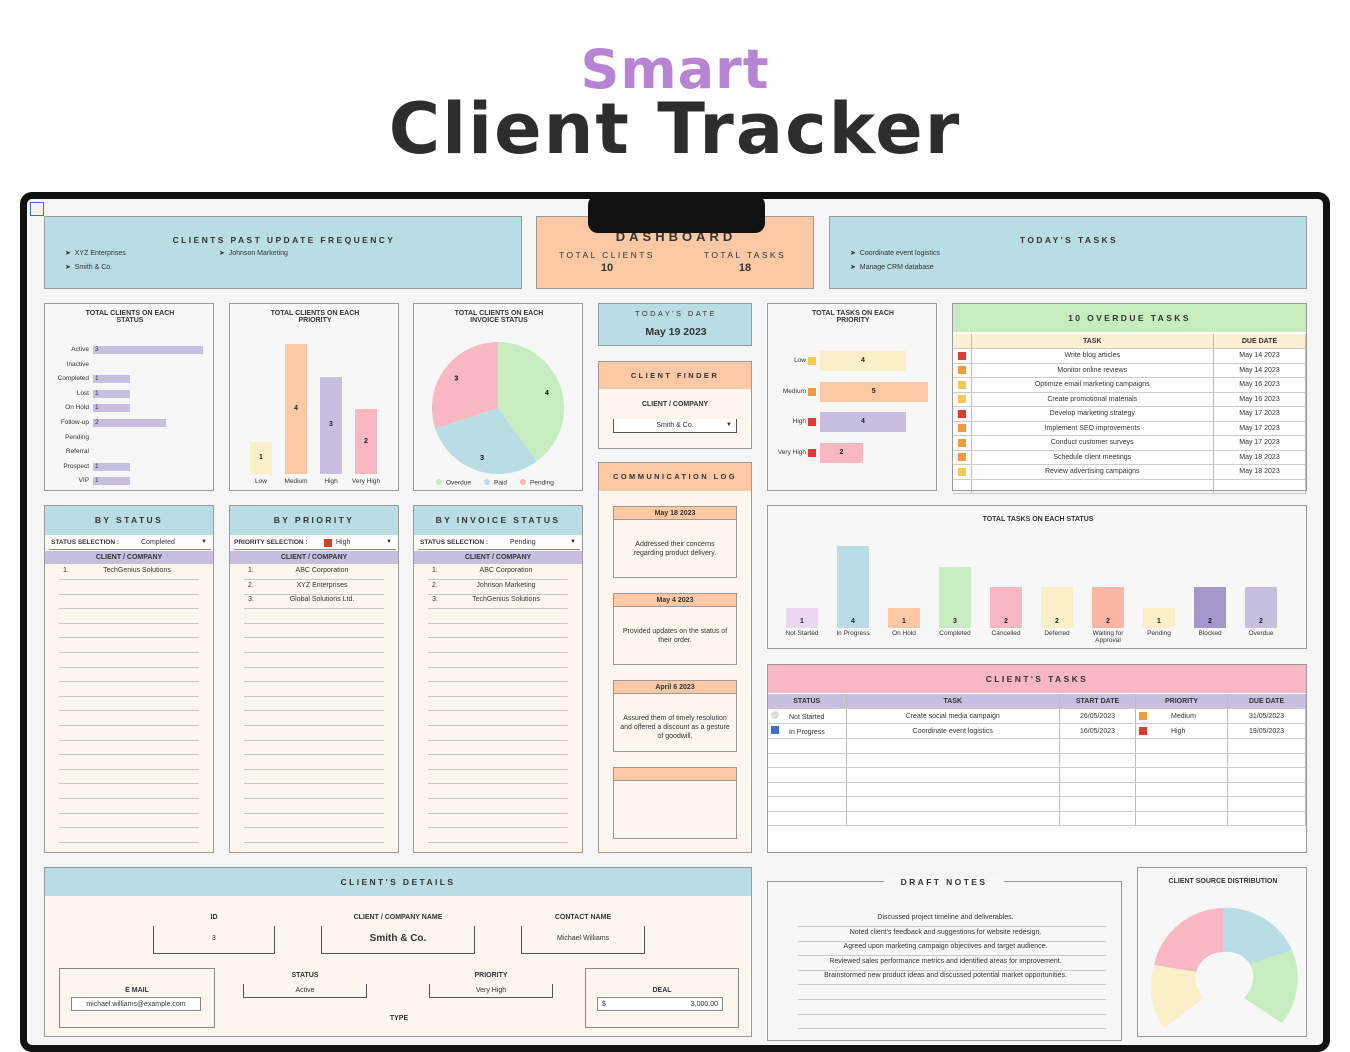  What do you see at coordinates (499, 543) in the screenshot?
I see `by-invoice-selector: STATUS SELECTION : Pending ▼` at bounding box center [499, 543].